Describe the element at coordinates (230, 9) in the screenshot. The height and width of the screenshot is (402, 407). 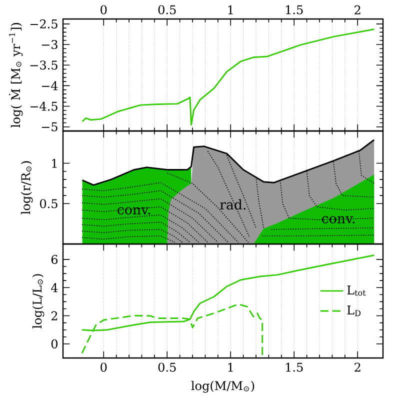
I see `x2-tick-label: 1` at that location.